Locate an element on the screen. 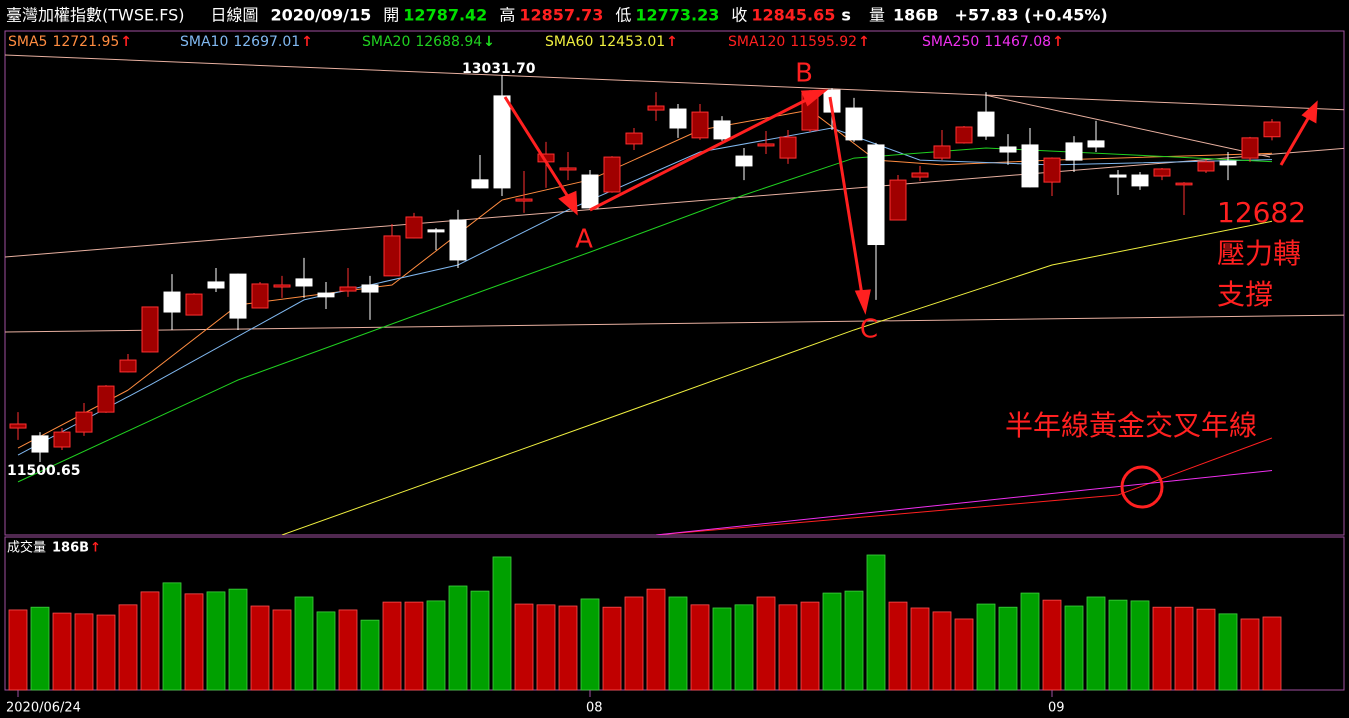 This screenshot has height=718, width=1349. header-text: 高 is located at coordinates (507, 15).